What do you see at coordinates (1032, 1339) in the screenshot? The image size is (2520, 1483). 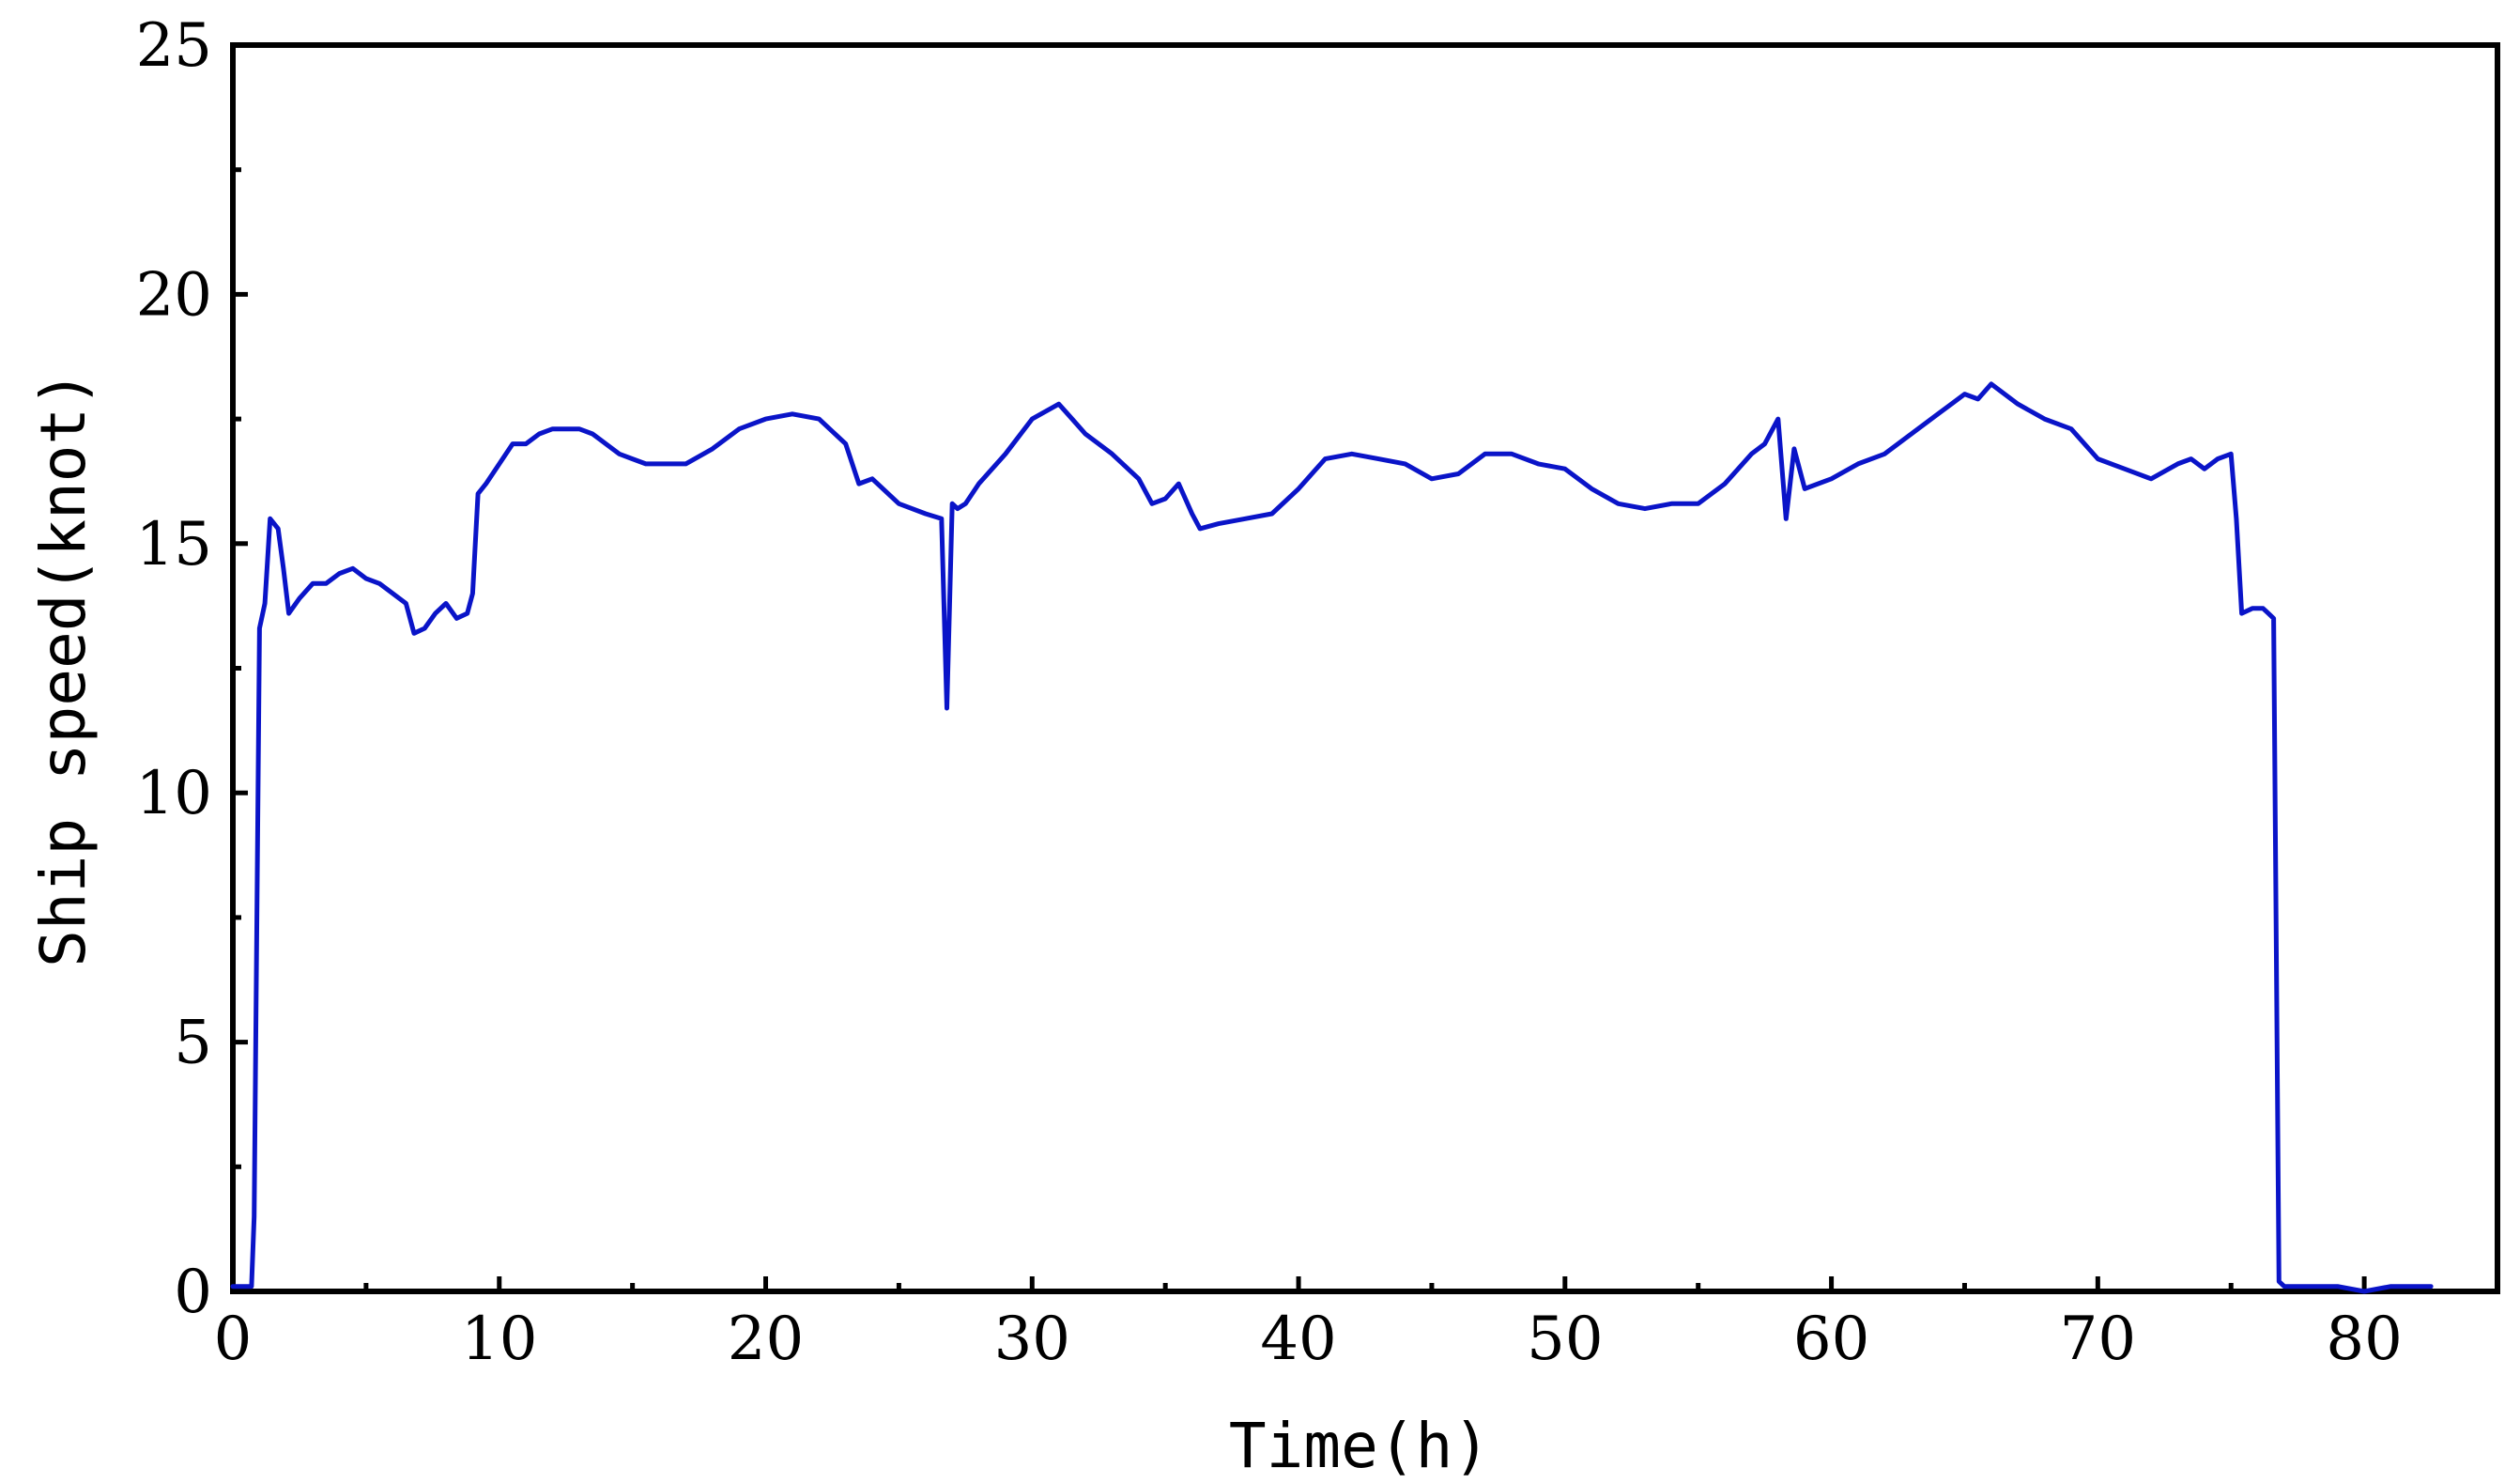 I see `x-tick-label: 30` at bounding box center [1032, 1339].